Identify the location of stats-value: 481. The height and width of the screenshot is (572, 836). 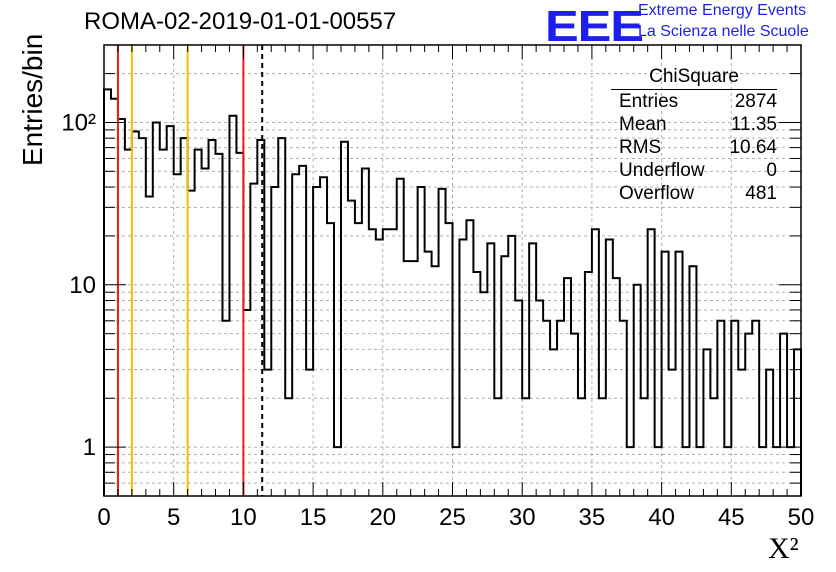
(761, 193).